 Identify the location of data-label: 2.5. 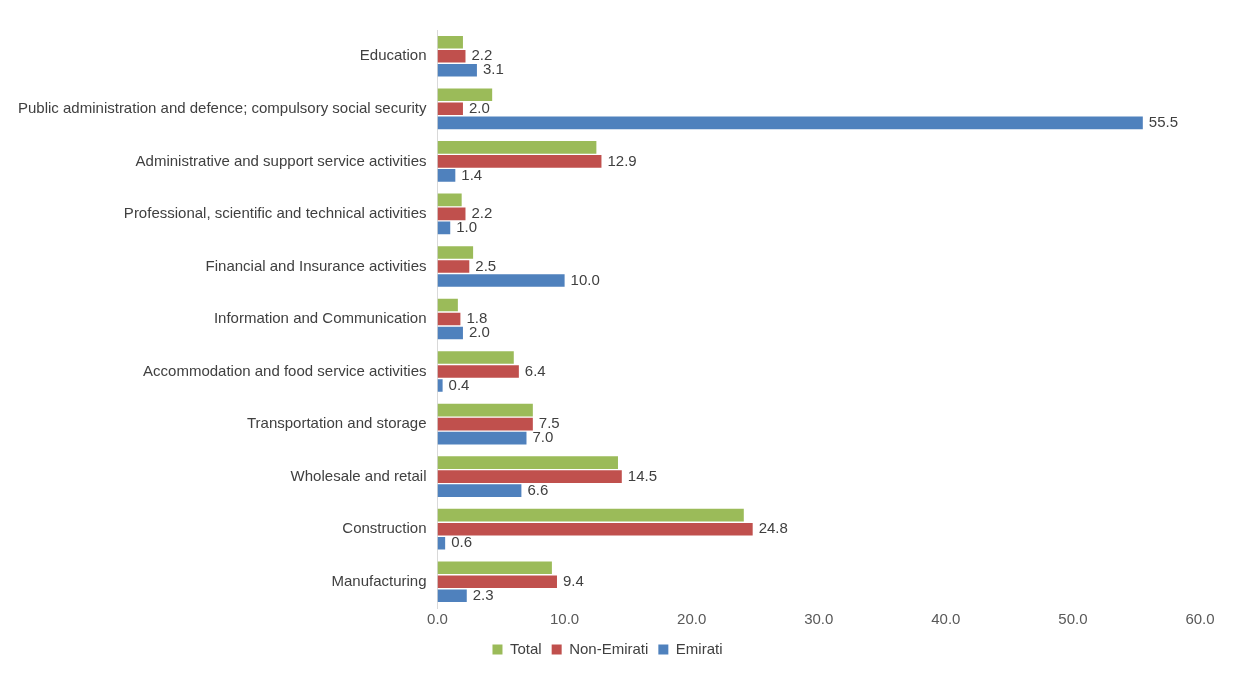
(486, 265).